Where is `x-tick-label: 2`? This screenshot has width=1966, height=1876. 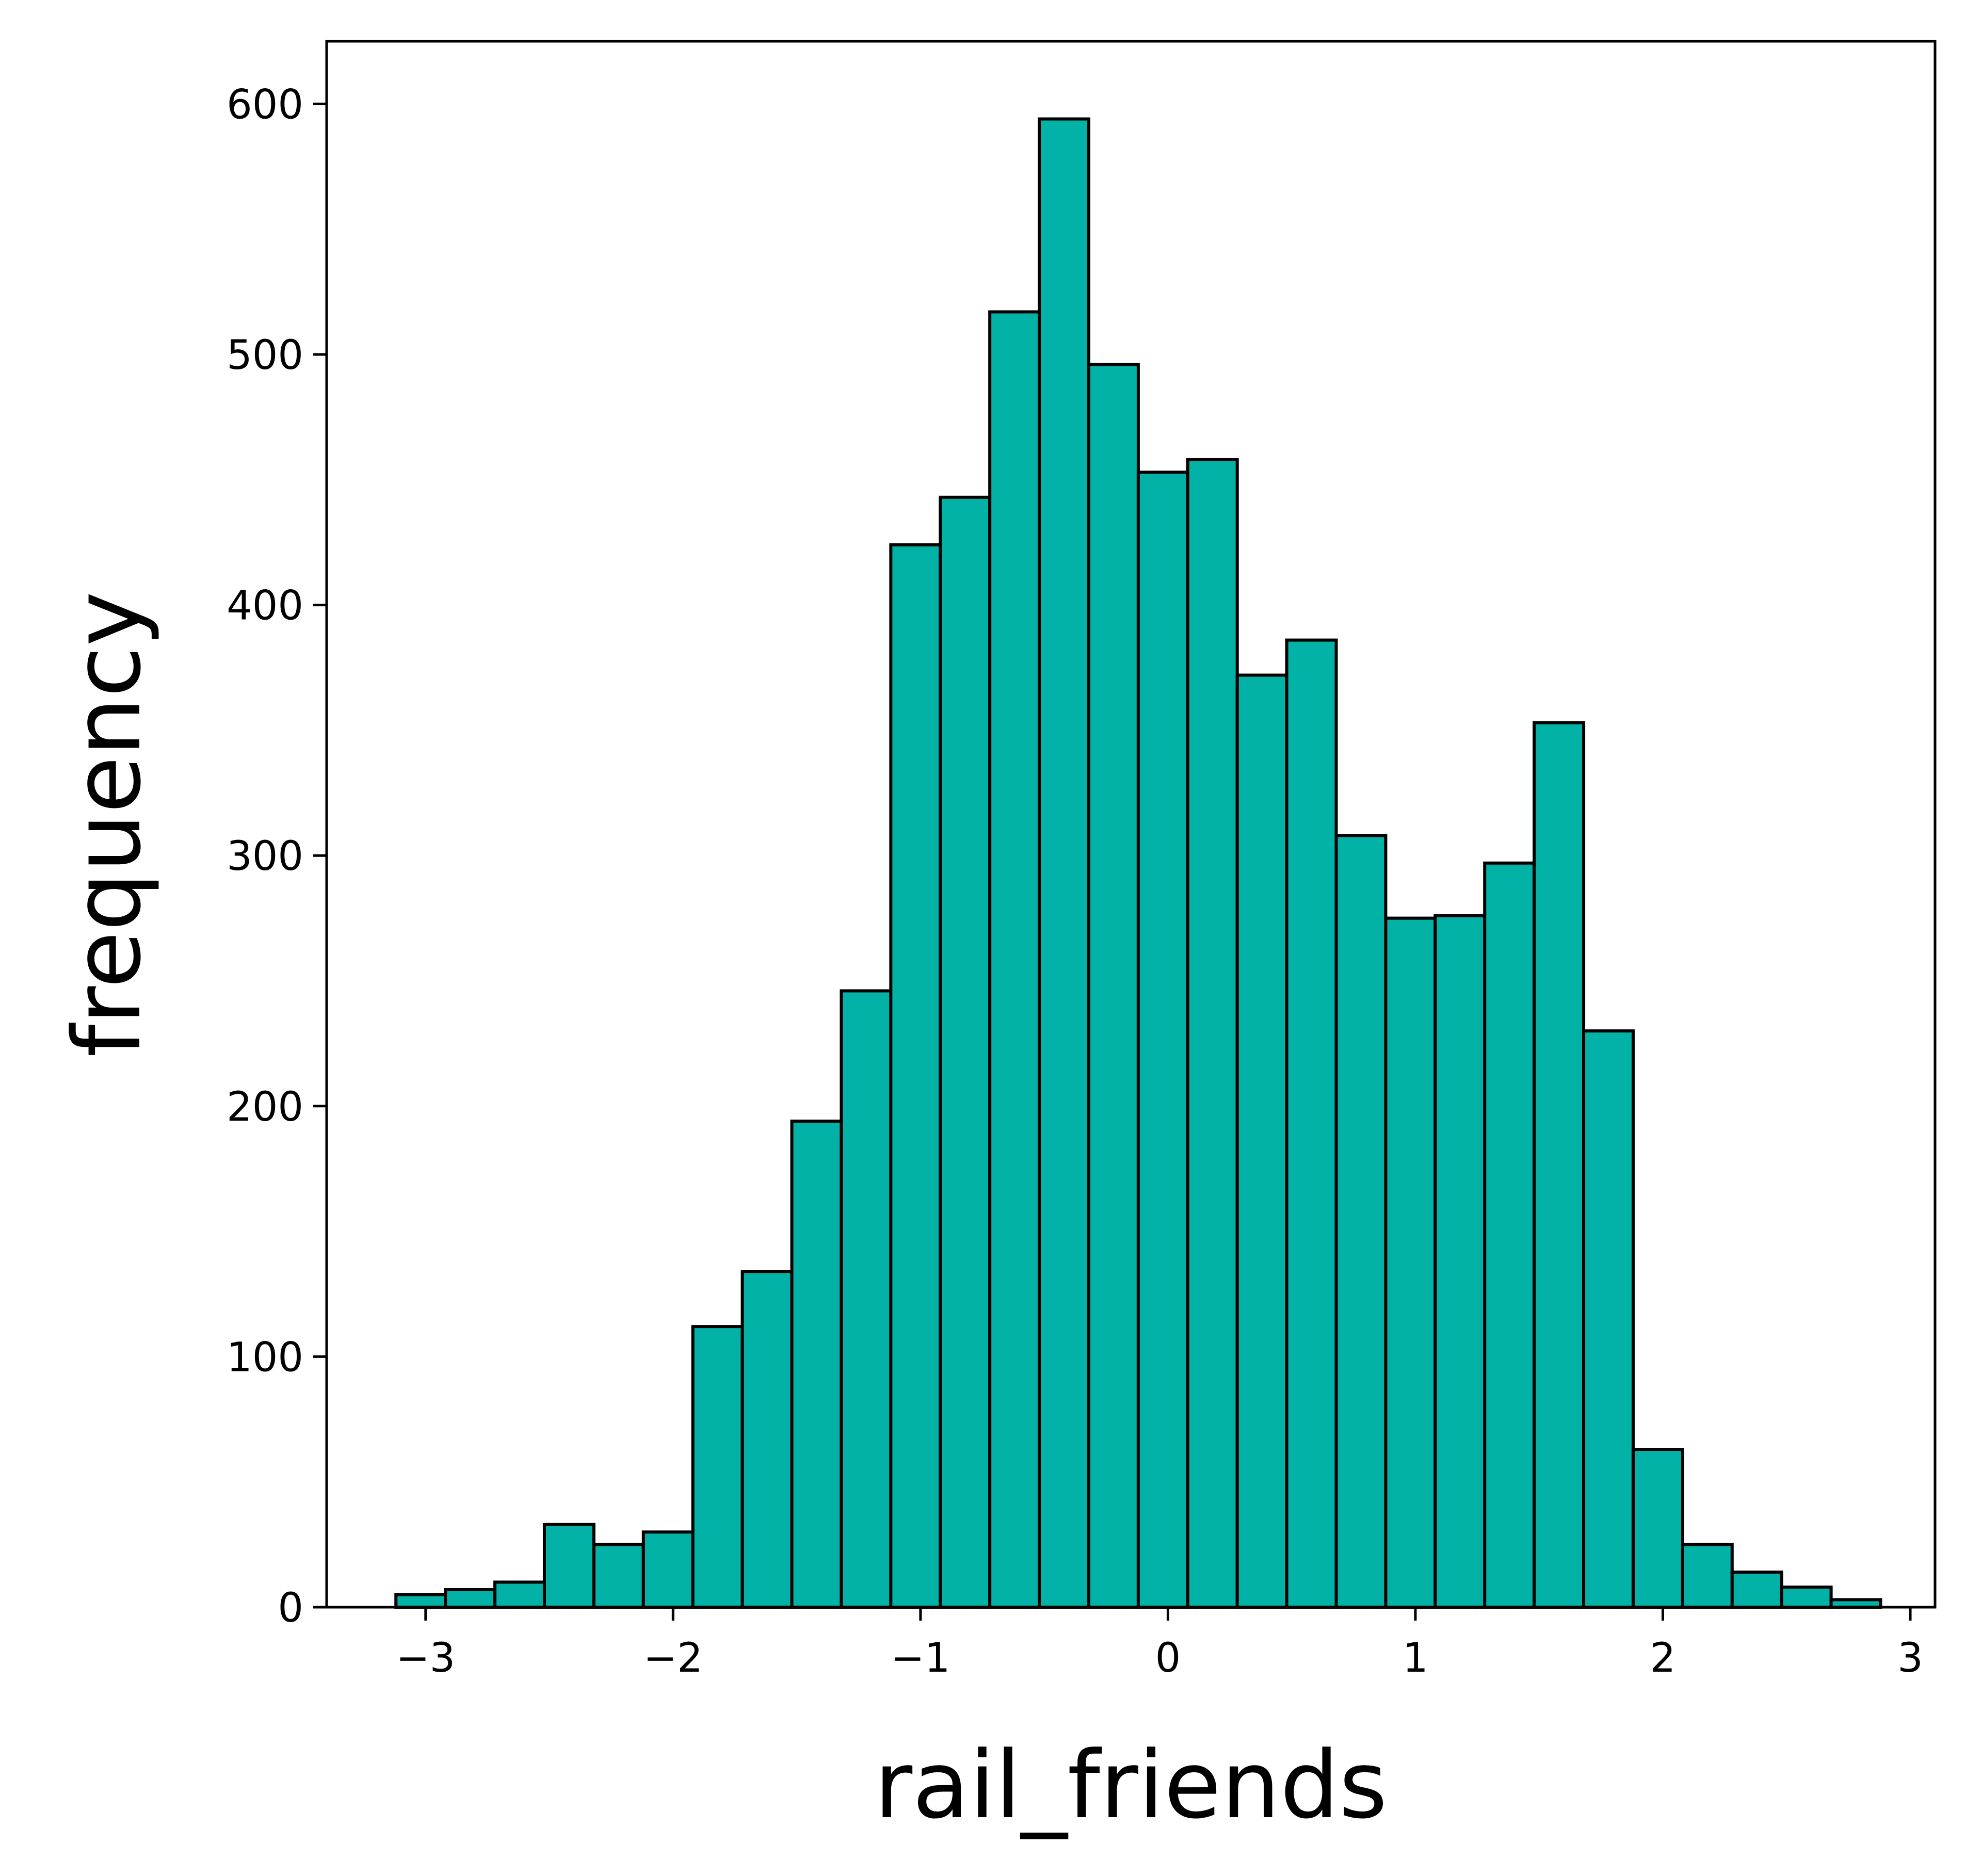 x-tick-label: 2 is located at coordinates (1663, 1658).